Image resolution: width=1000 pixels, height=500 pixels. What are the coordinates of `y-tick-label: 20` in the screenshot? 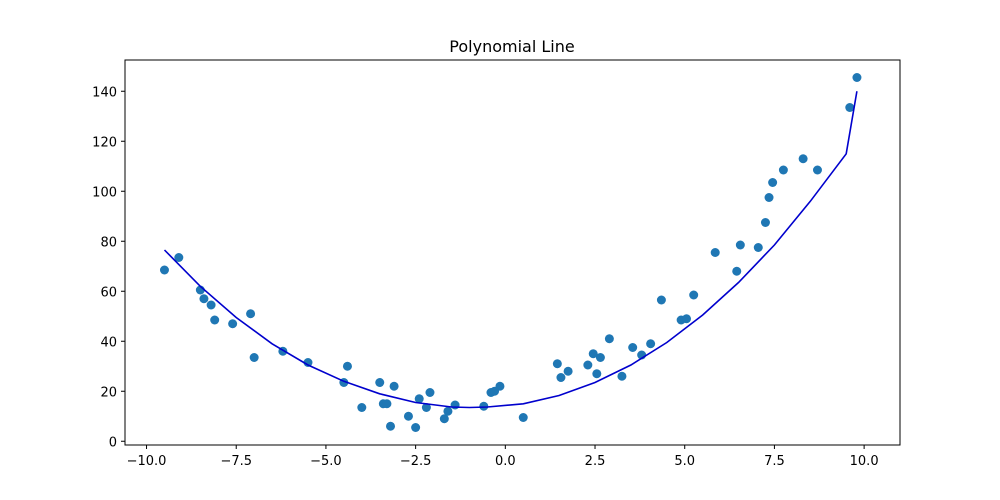 It's located at (108, 392).